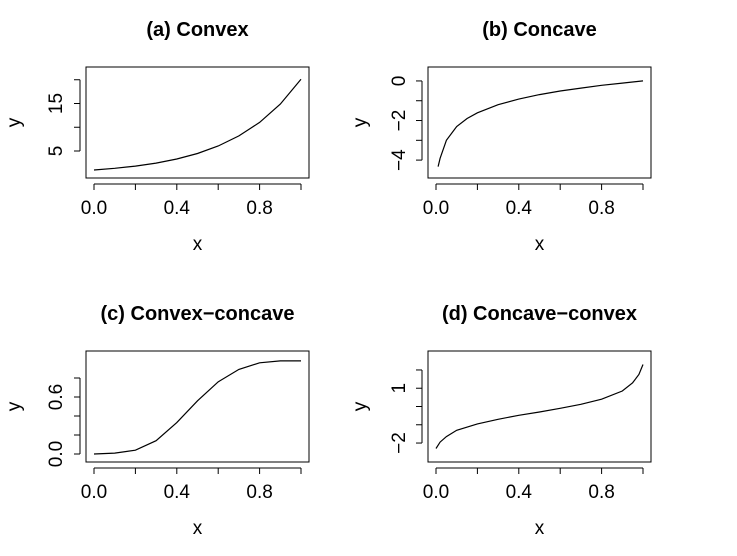 The image size is (737, 556). What do you see at coordinates (56, 397) in the screenshot?
I see `y-tick-label: 0.6` at bounding box center [56, 397].